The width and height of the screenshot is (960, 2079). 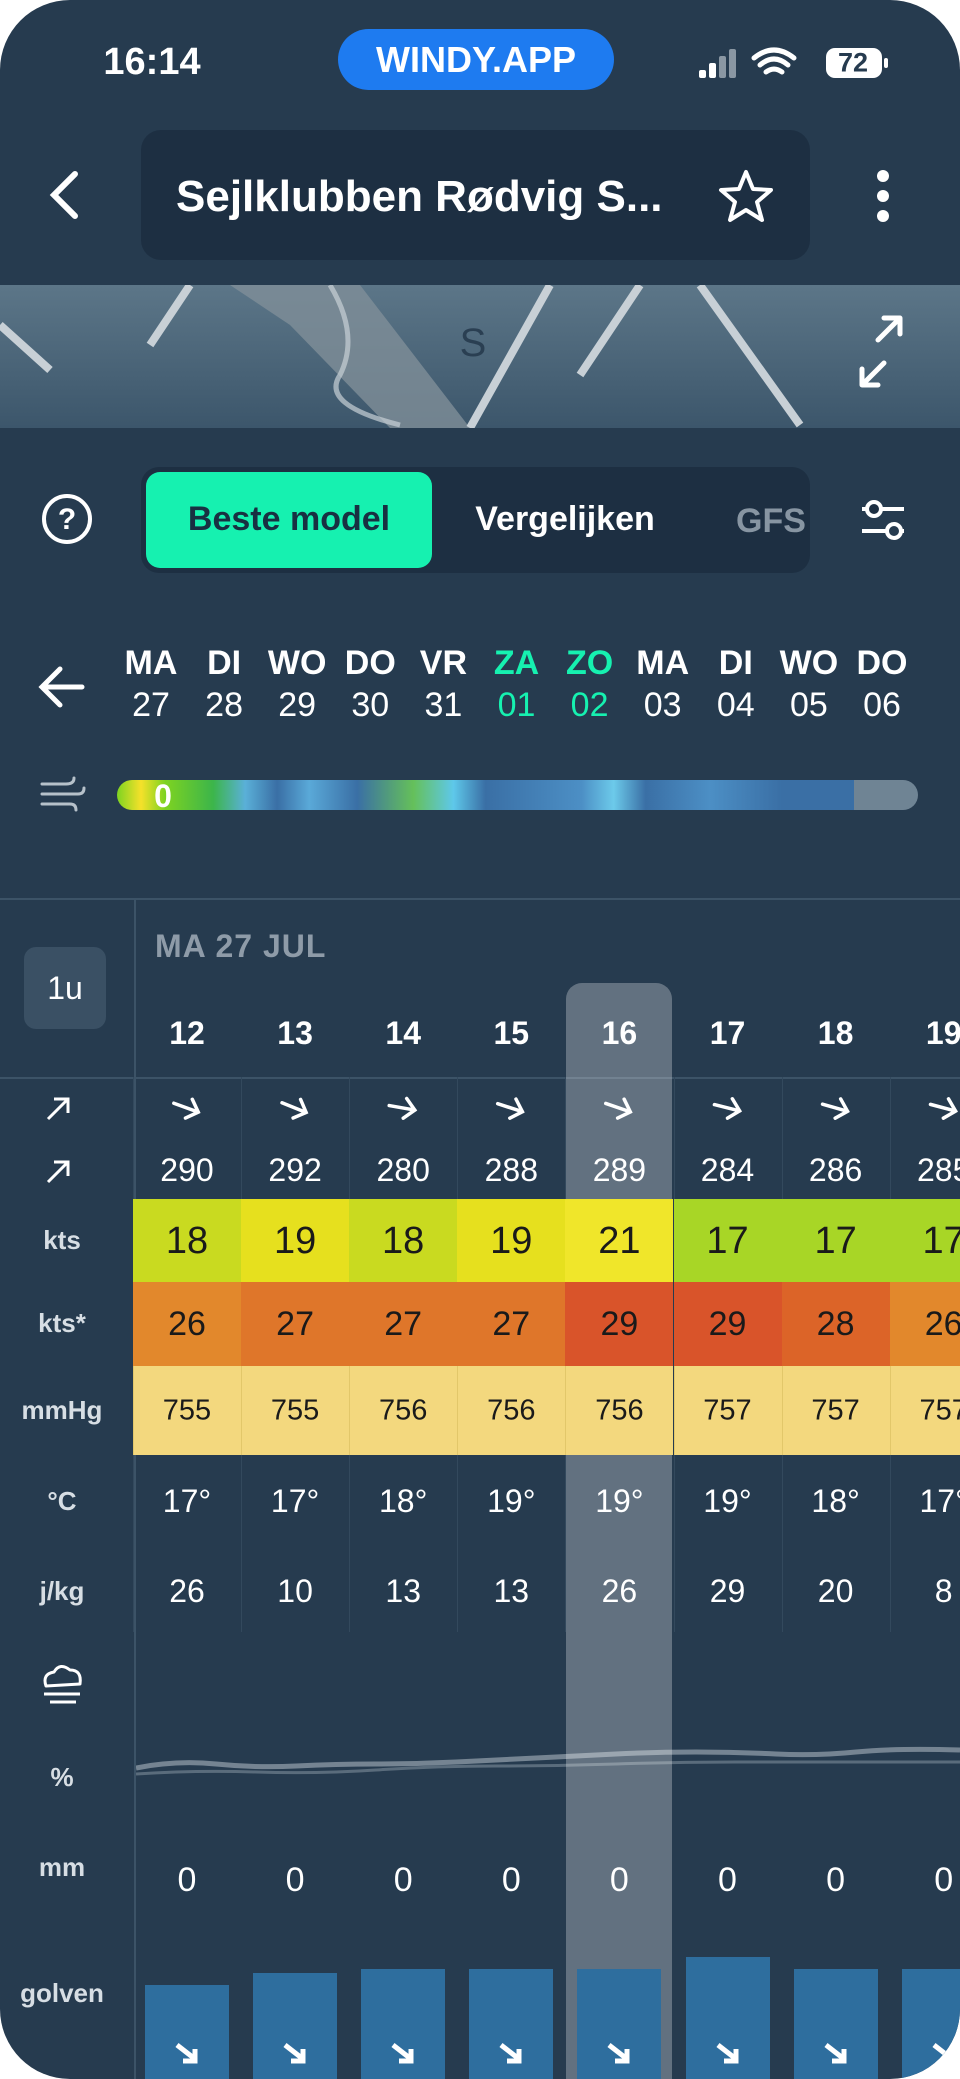 What do you see at coordinates (62, 1501) in the screenshot?
I see `row-label: °C` at bounding box center [62, 1501].